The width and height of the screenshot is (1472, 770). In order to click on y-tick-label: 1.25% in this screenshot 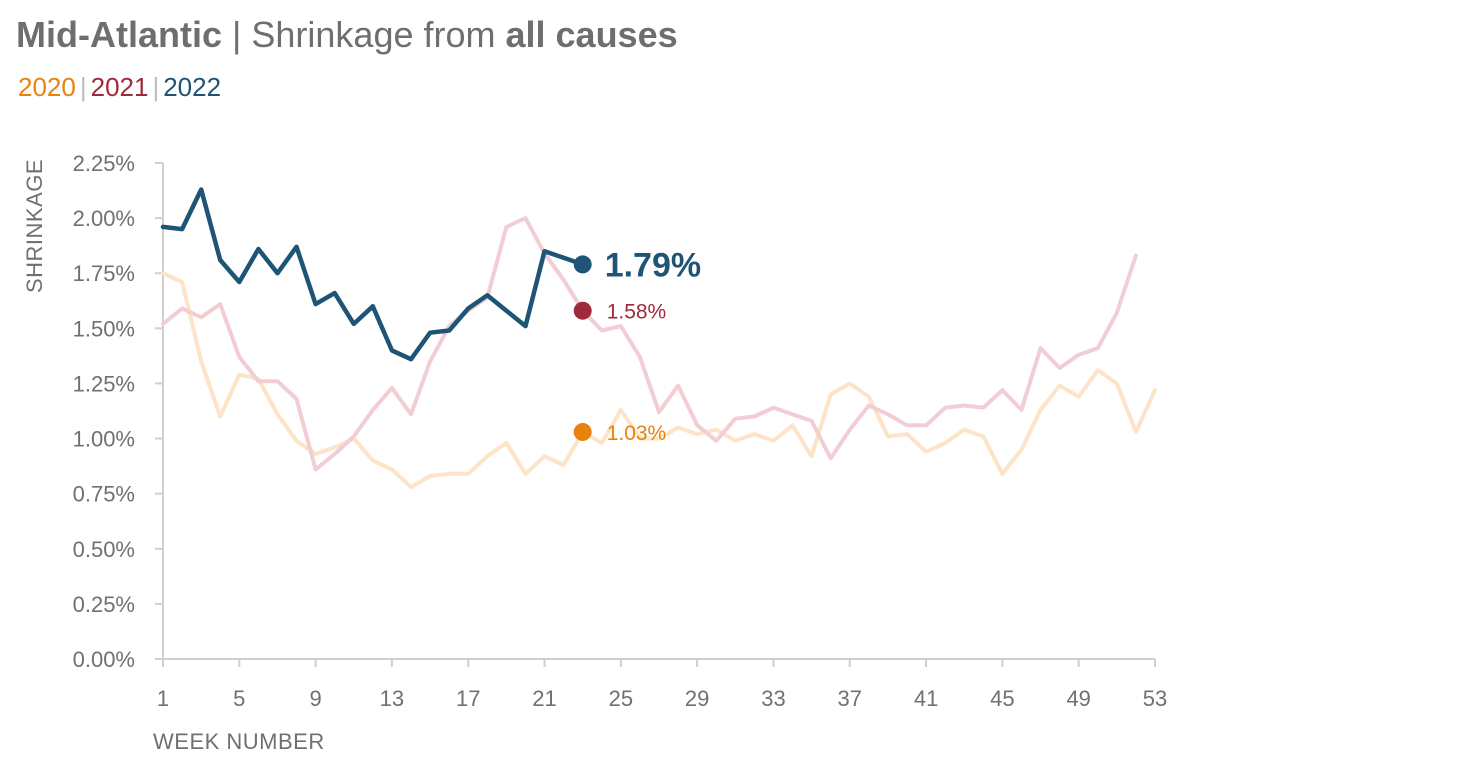, I will do `click(104, 383)`.